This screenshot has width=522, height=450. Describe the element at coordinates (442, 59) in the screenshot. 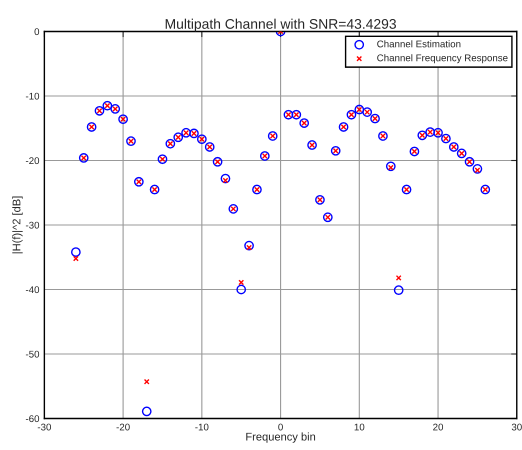

I see `legend-label: Channel Frequency Response` at that location.